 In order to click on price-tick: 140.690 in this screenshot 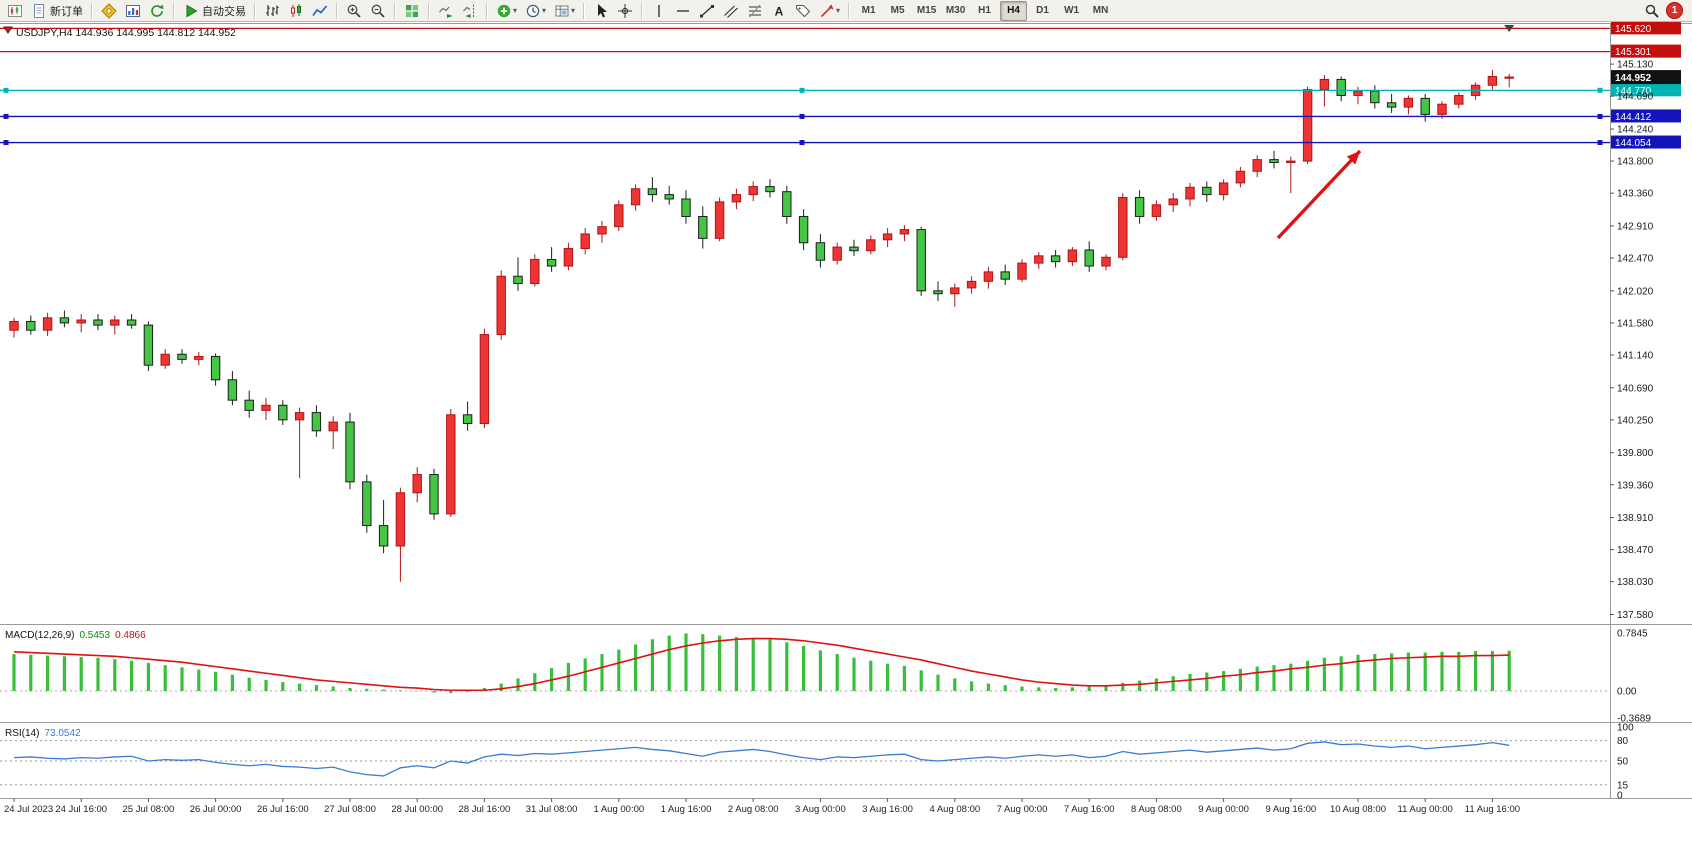, I will do `click(1635, 388)`.